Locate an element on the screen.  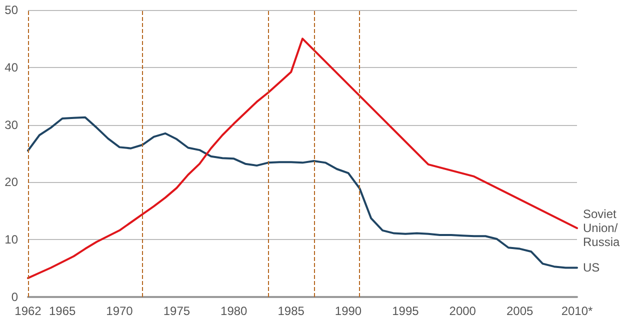
y-tick-label: 0 is located at coordinates (14, 297).